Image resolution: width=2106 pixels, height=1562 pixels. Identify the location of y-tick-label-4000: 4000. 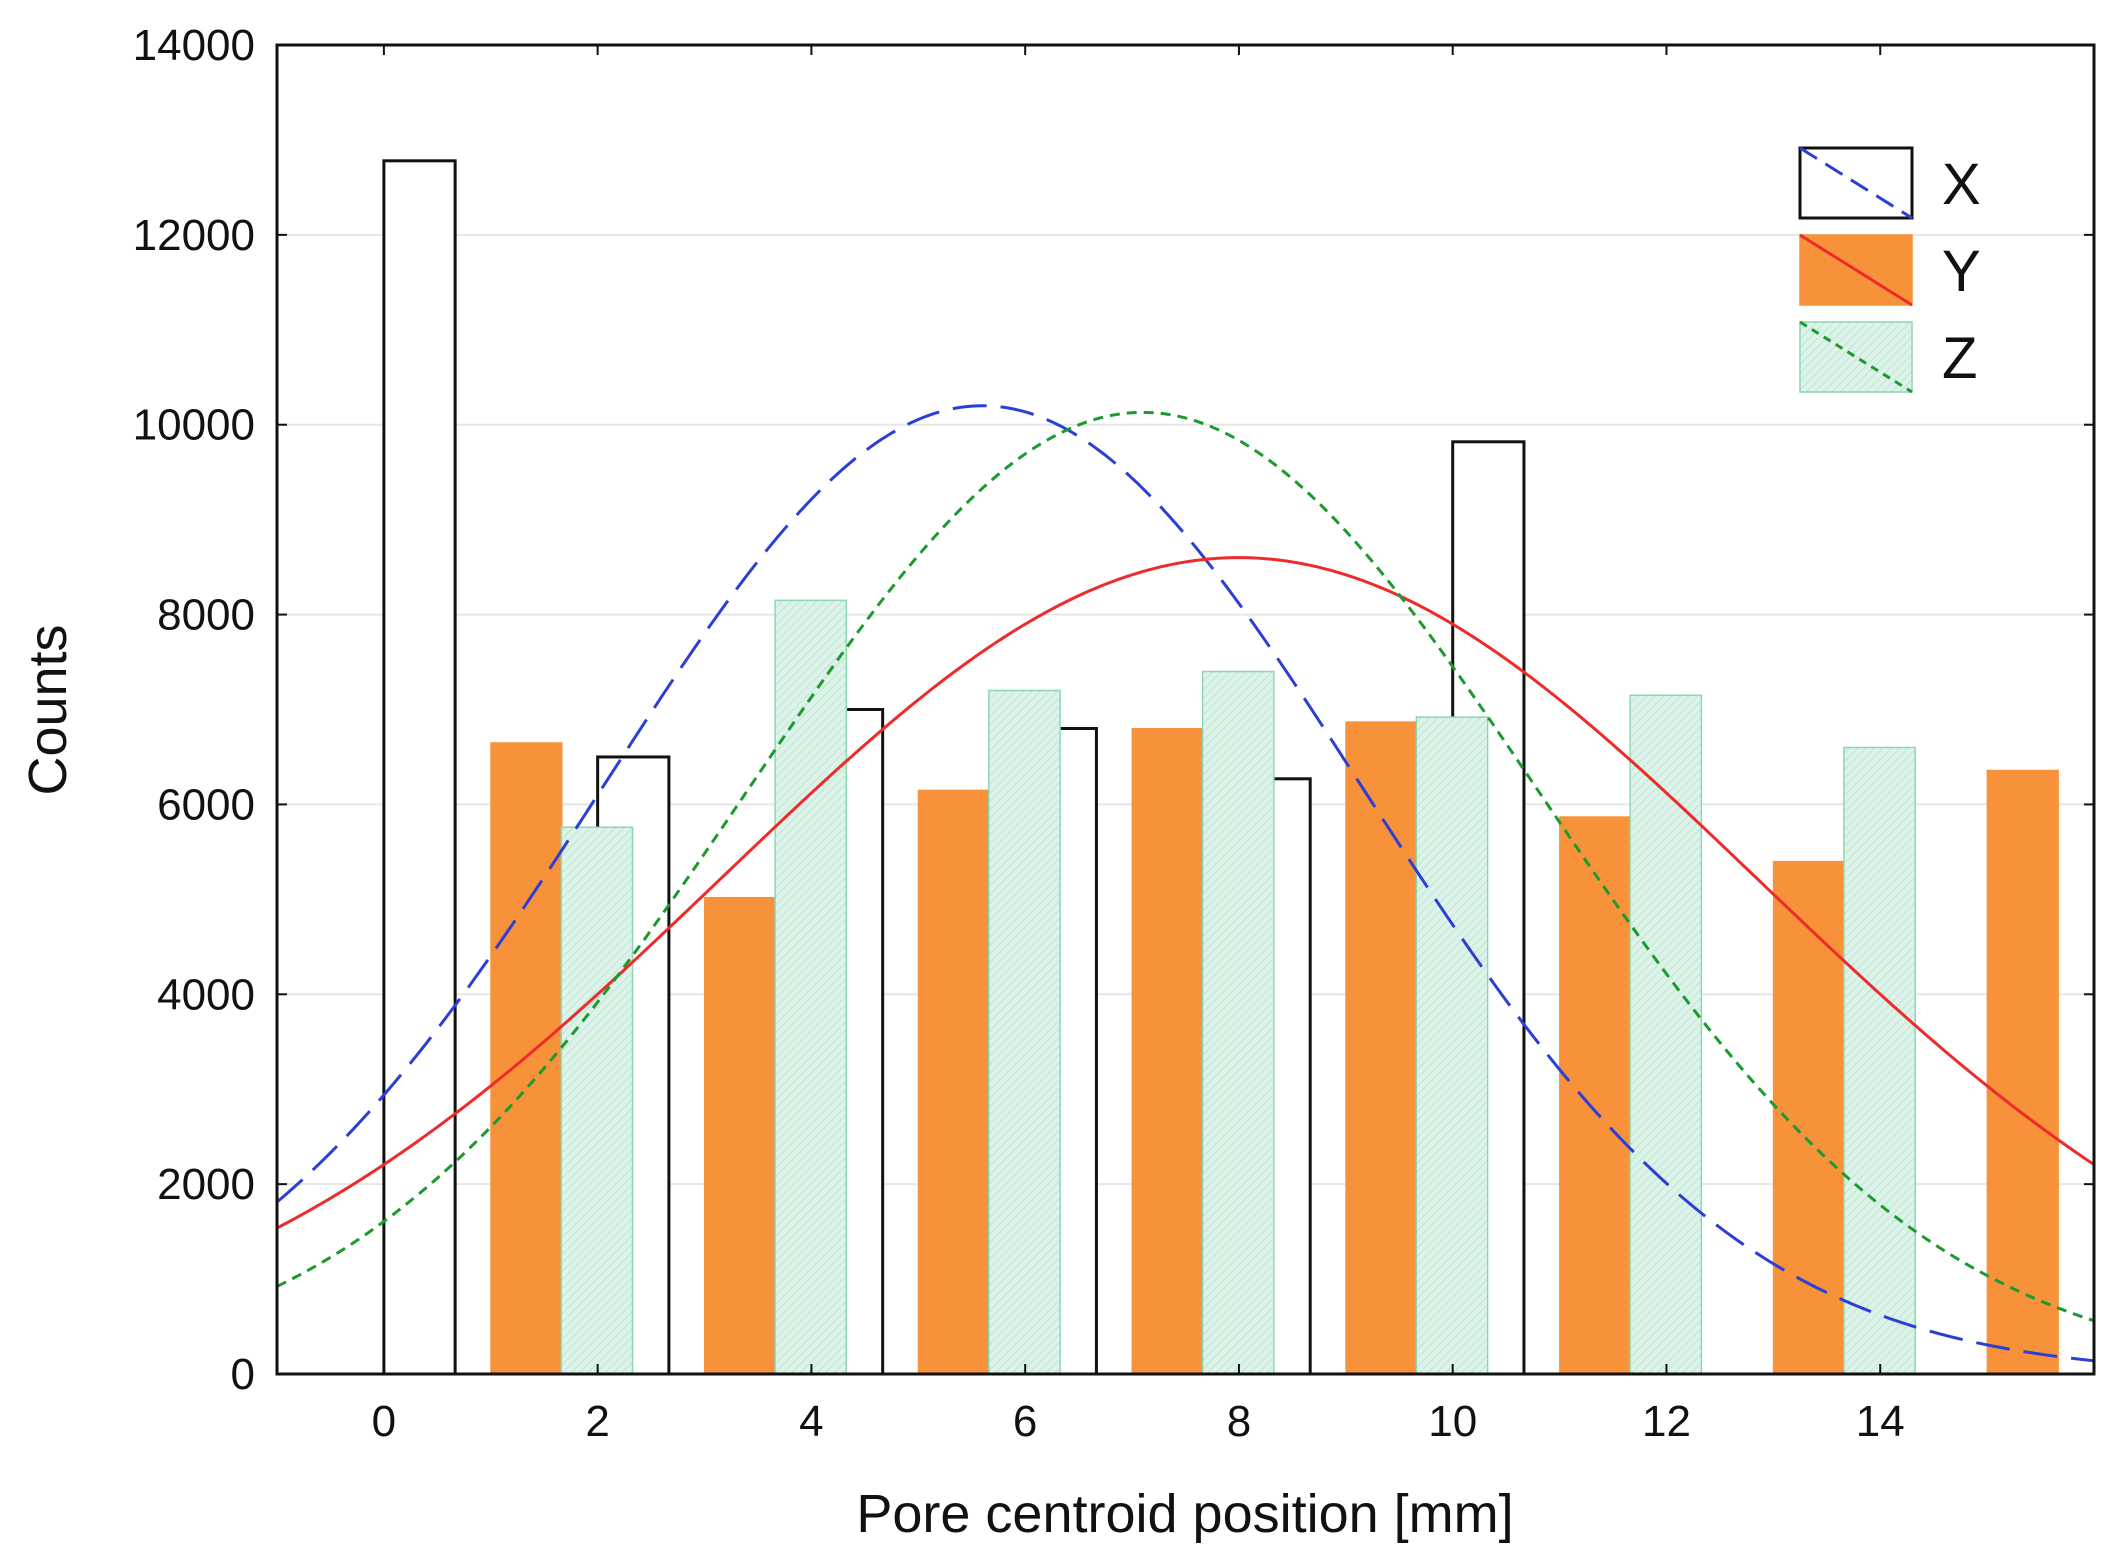
(206, 994).